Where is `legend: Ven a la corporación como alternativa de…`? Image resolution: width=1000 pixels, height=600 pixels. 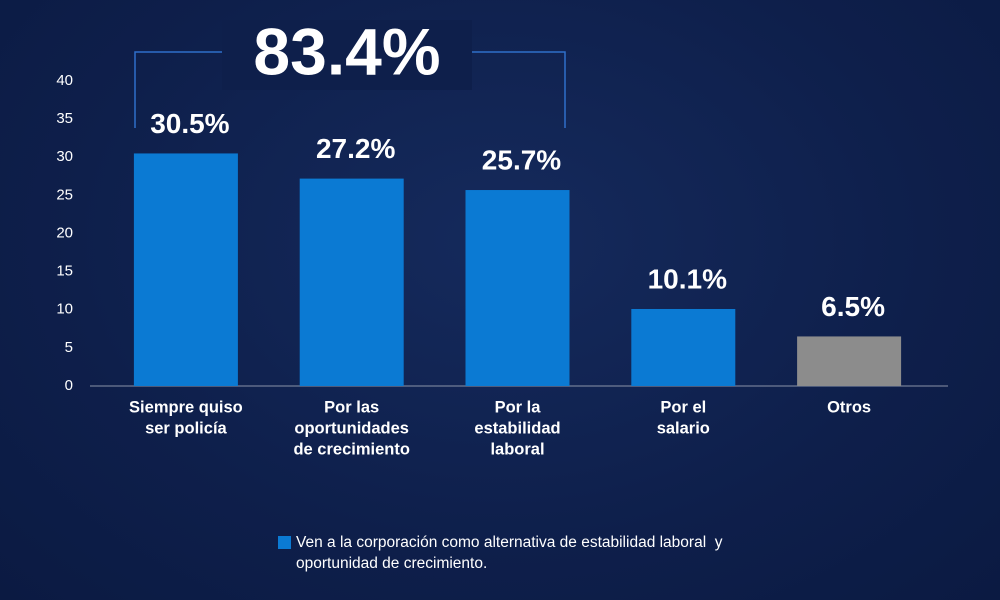 legend: Ven a la corporación como alternativa de… is located at coordinates (508, 553).